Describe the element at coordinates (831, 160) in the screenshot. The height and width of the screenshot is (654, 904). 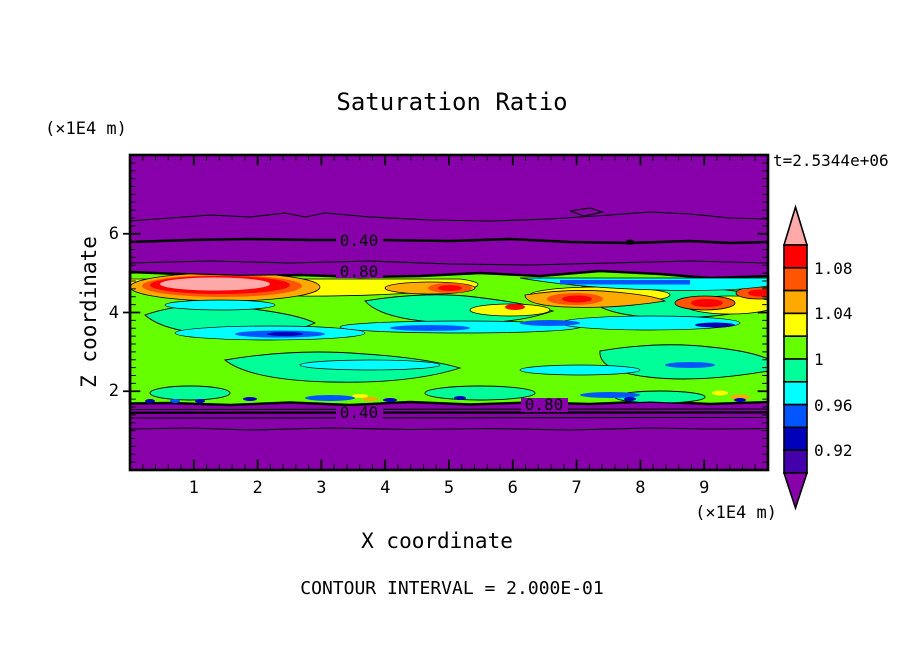
I see `time-annotation: t=2.5344e+06` at that location.